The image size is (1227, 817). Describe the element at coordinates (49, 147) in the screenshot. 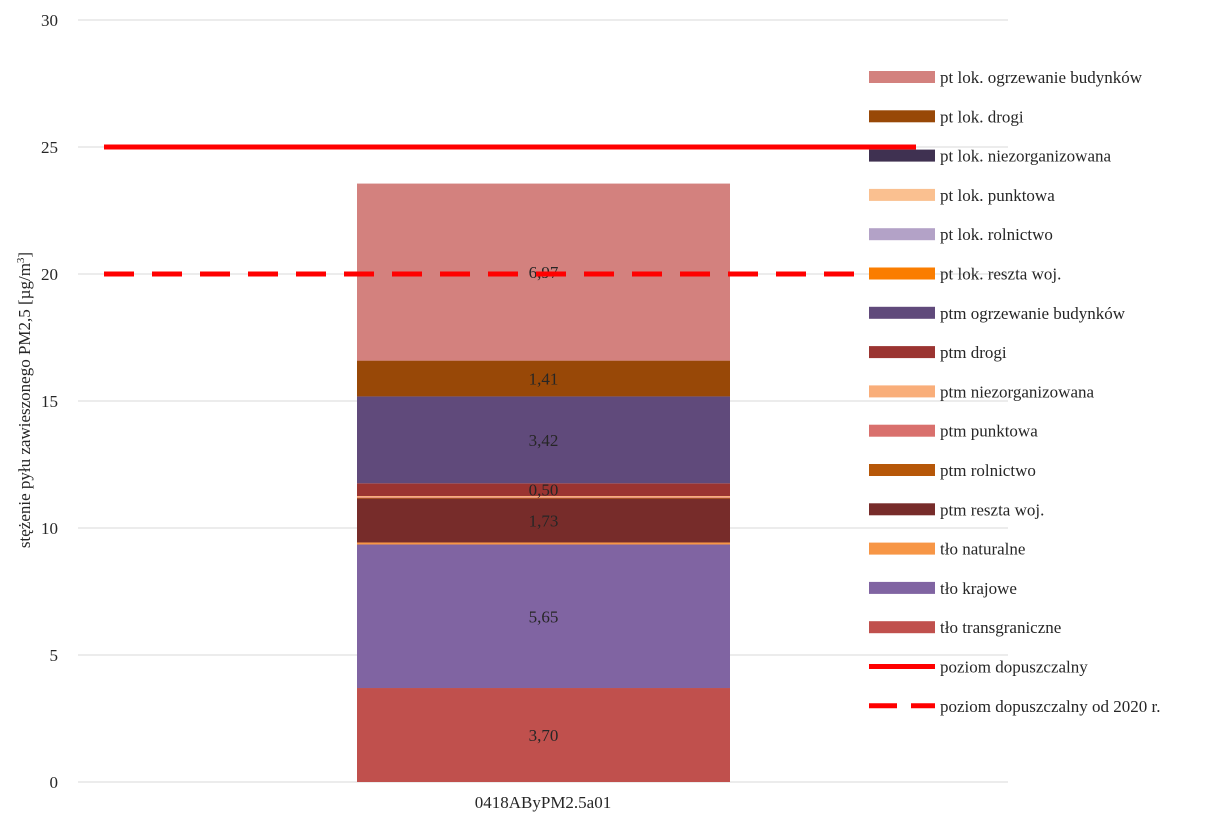

I see `y-tick-label: 25` at that location.